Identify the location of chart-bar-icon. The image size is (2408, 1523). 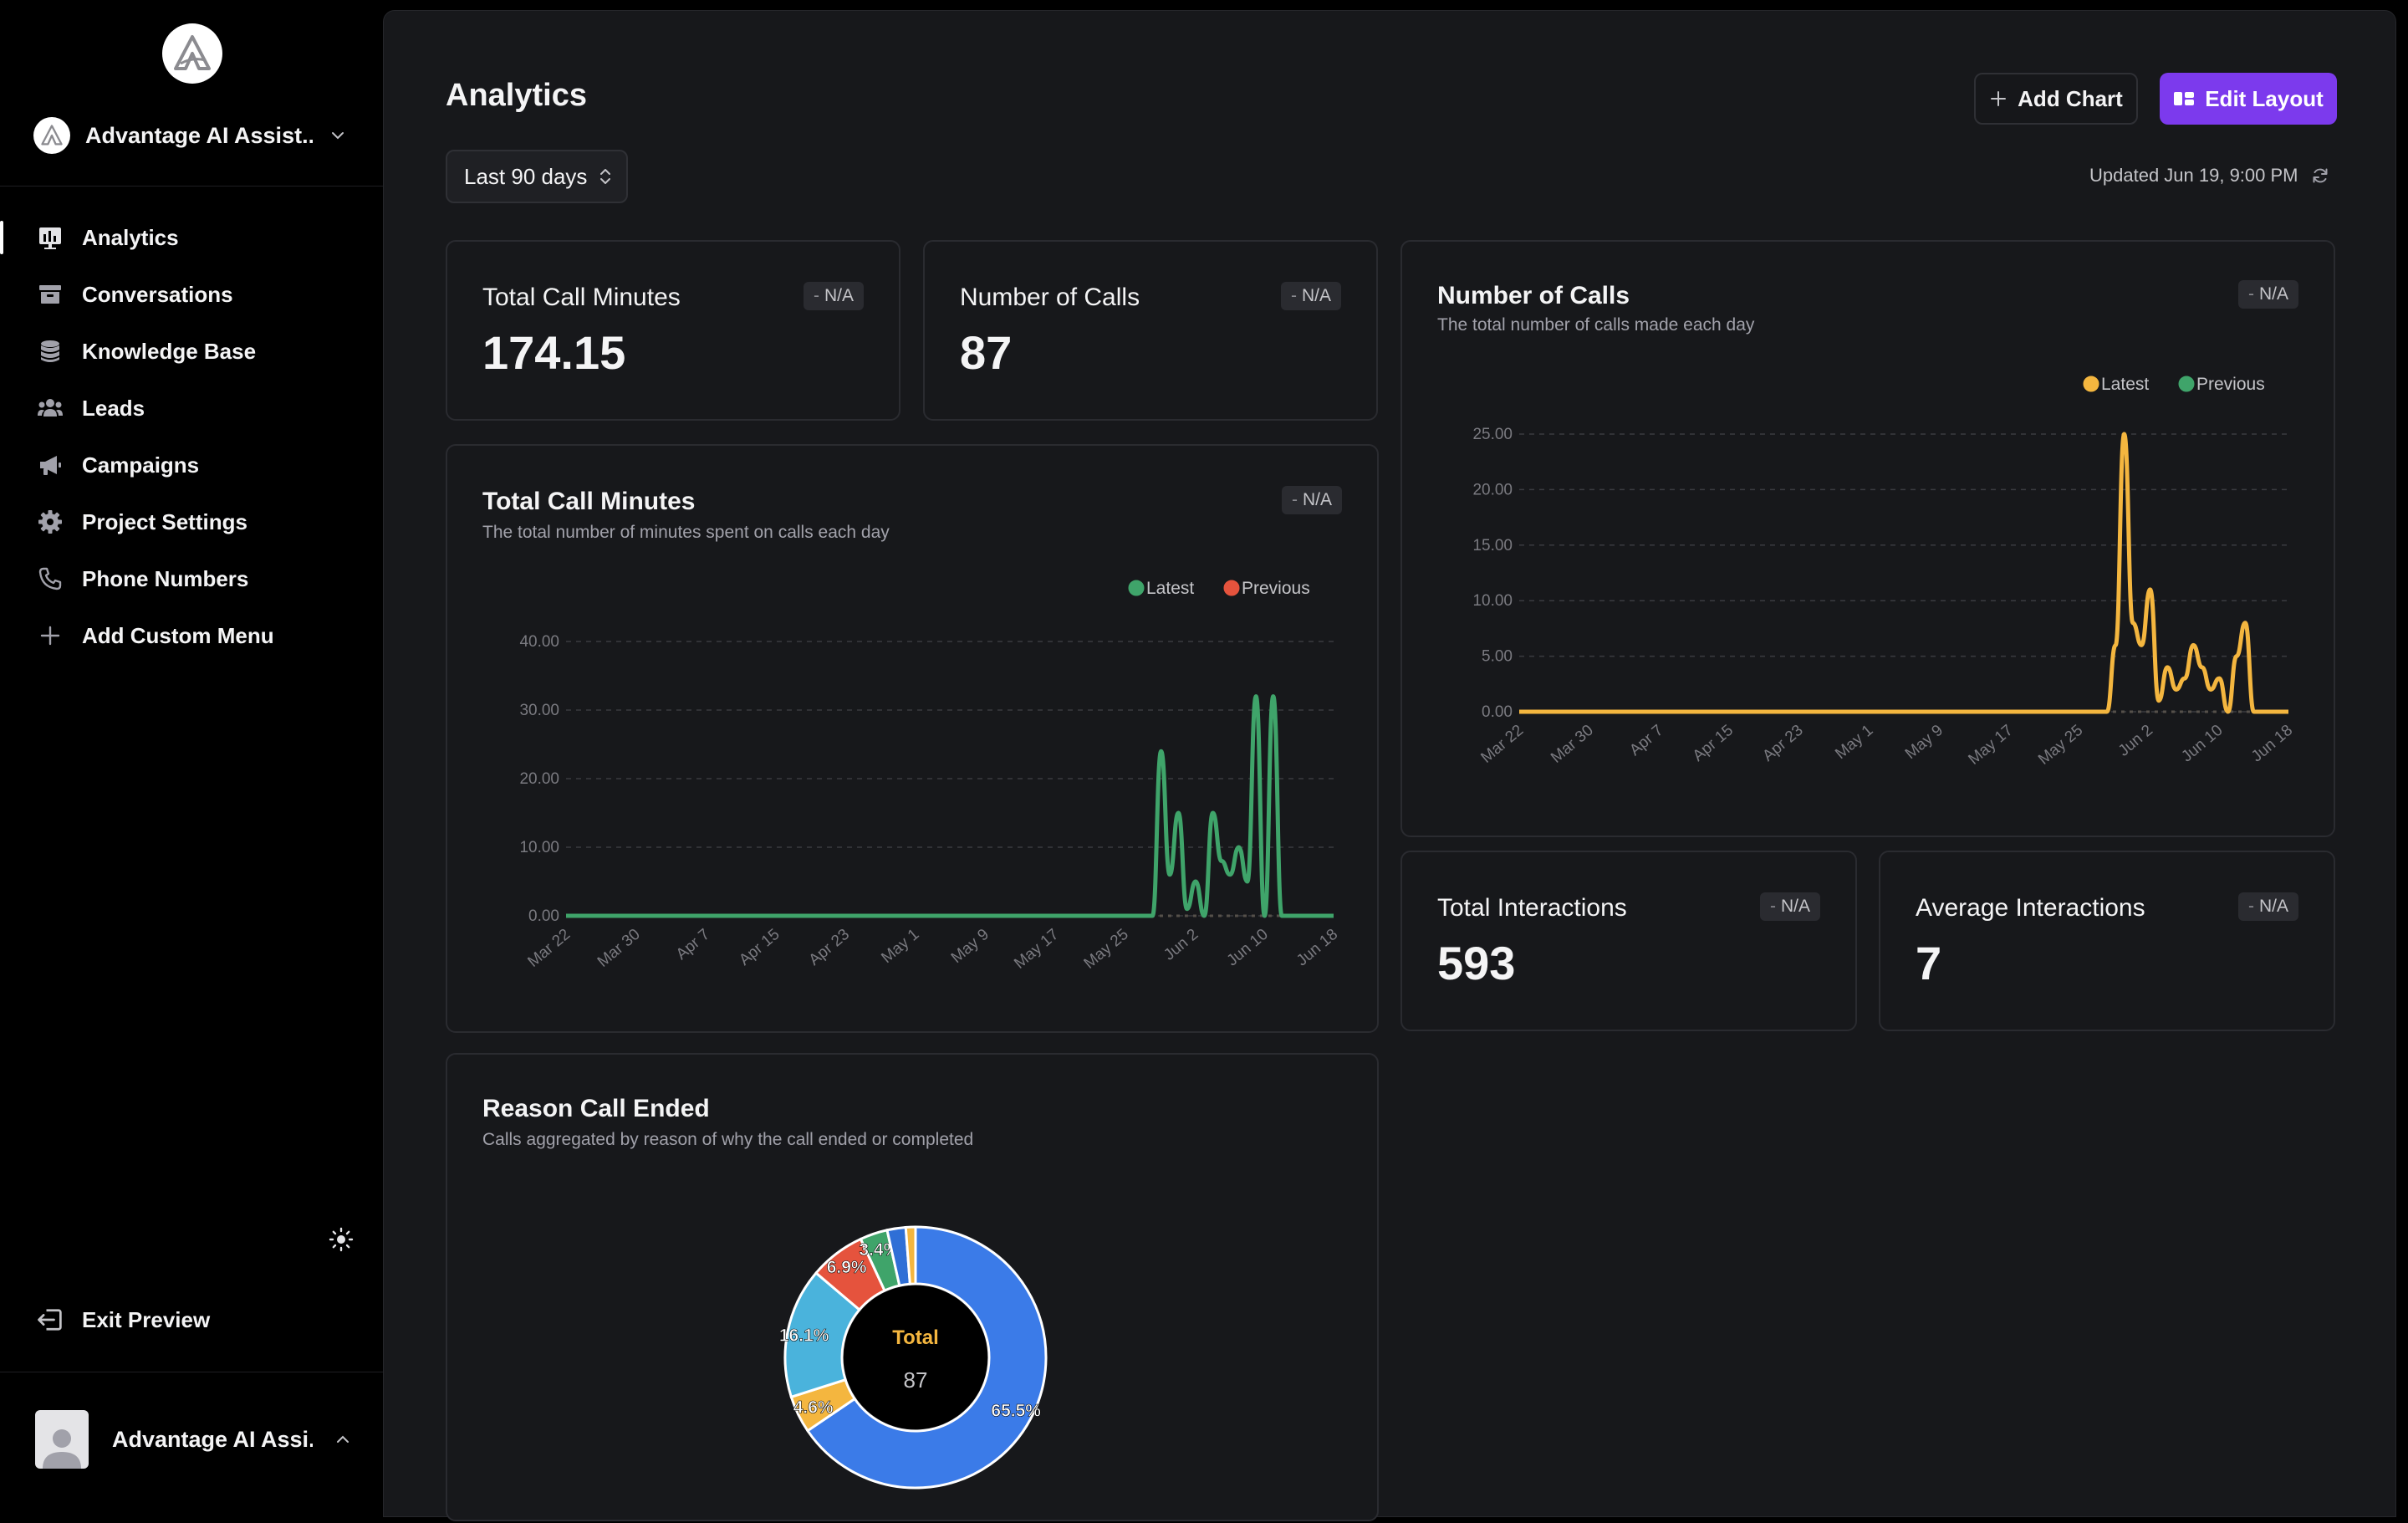
(50, 237).